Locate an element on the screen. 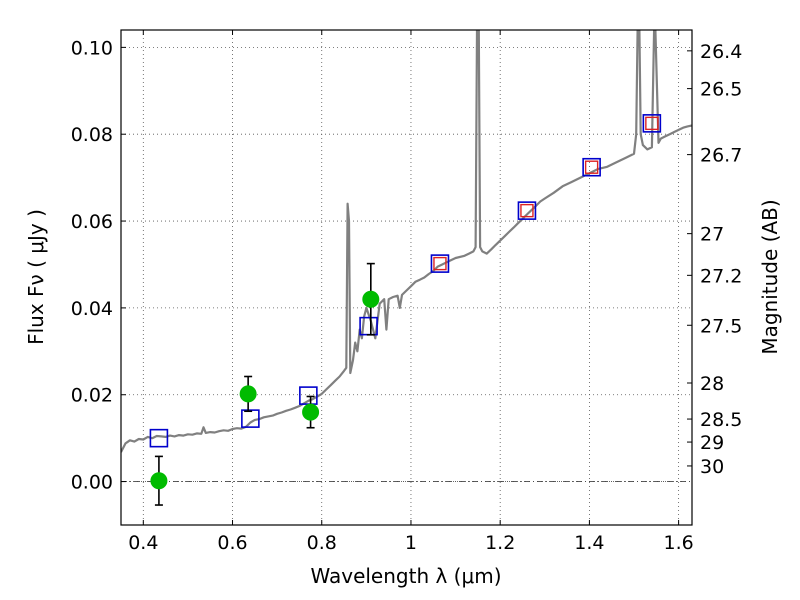  x-tick-label: 1.6 is located at coordinates (679, 543).